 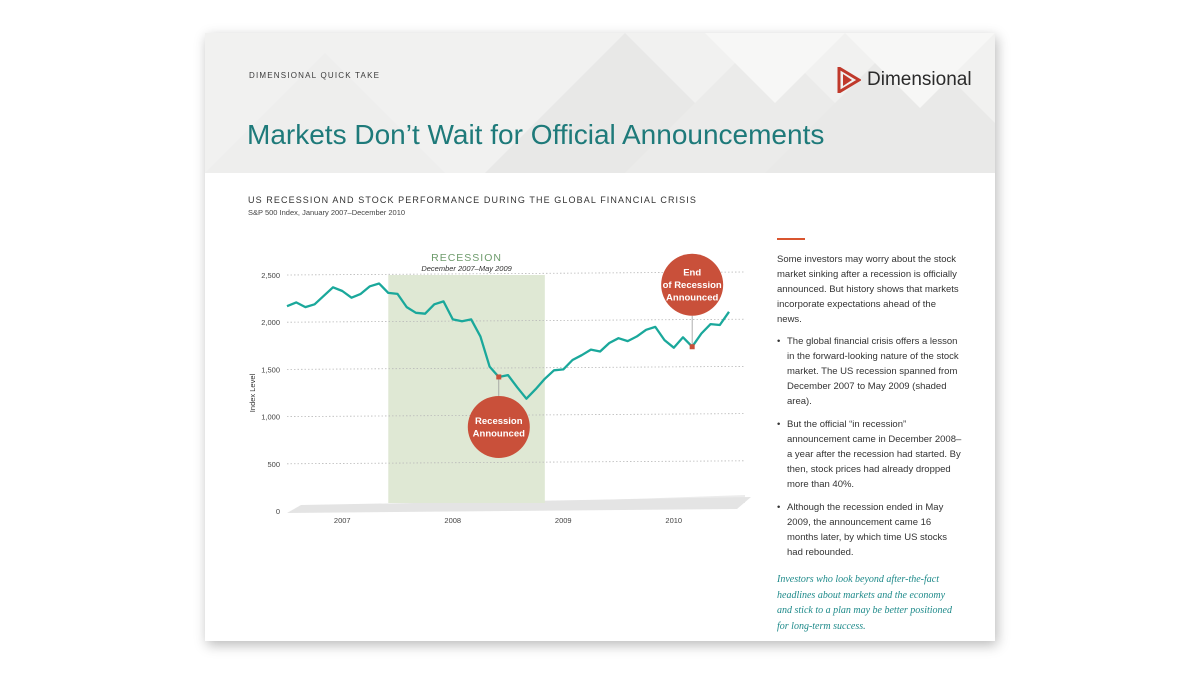 What do you see at coordinates (252, 392) in the screenshot?
I see `y-axis-label: Index Level` at bounding box center [252, 392].